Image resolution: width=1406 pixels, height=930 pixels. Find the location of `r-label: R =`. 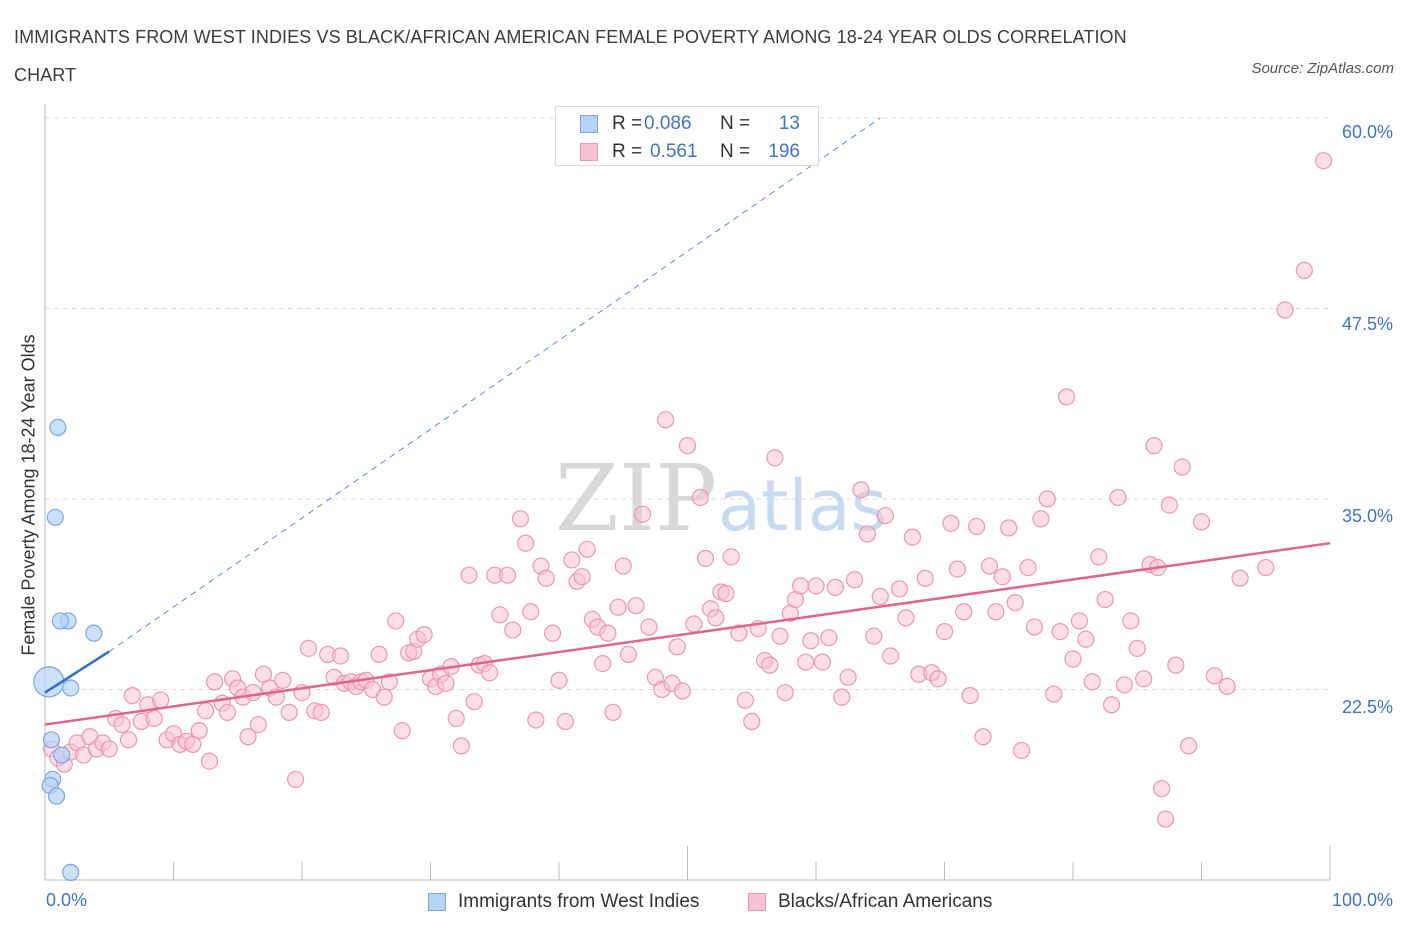

r-label: R = is located at coordinates (627, 151).